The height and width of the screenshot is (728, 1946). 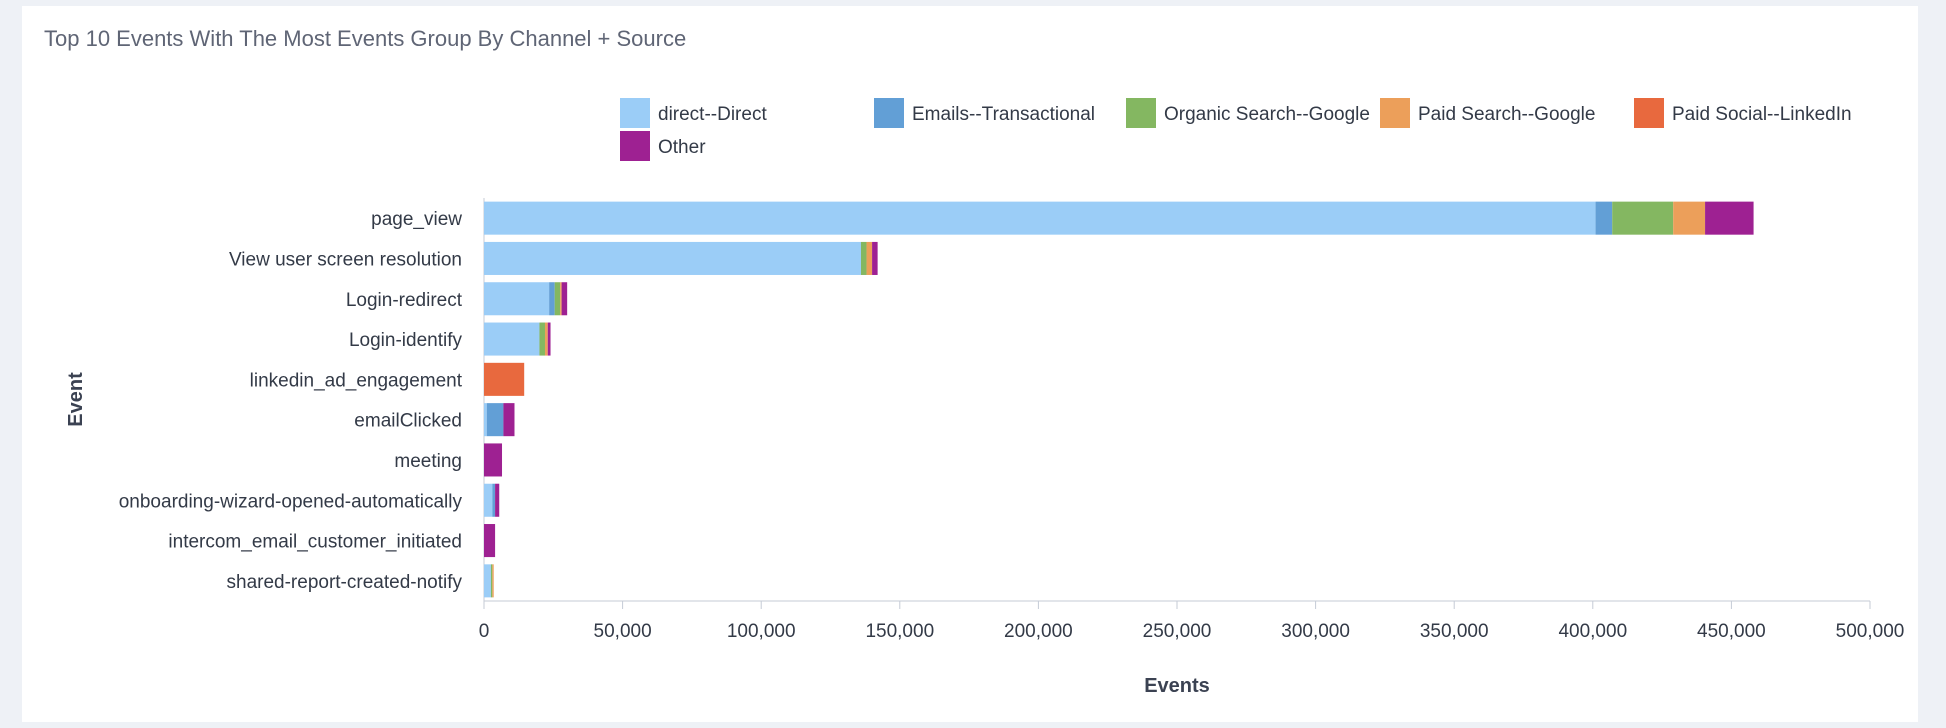 I want to click on bar-page-view-paid-search-google, so click(x=1689, y=218).